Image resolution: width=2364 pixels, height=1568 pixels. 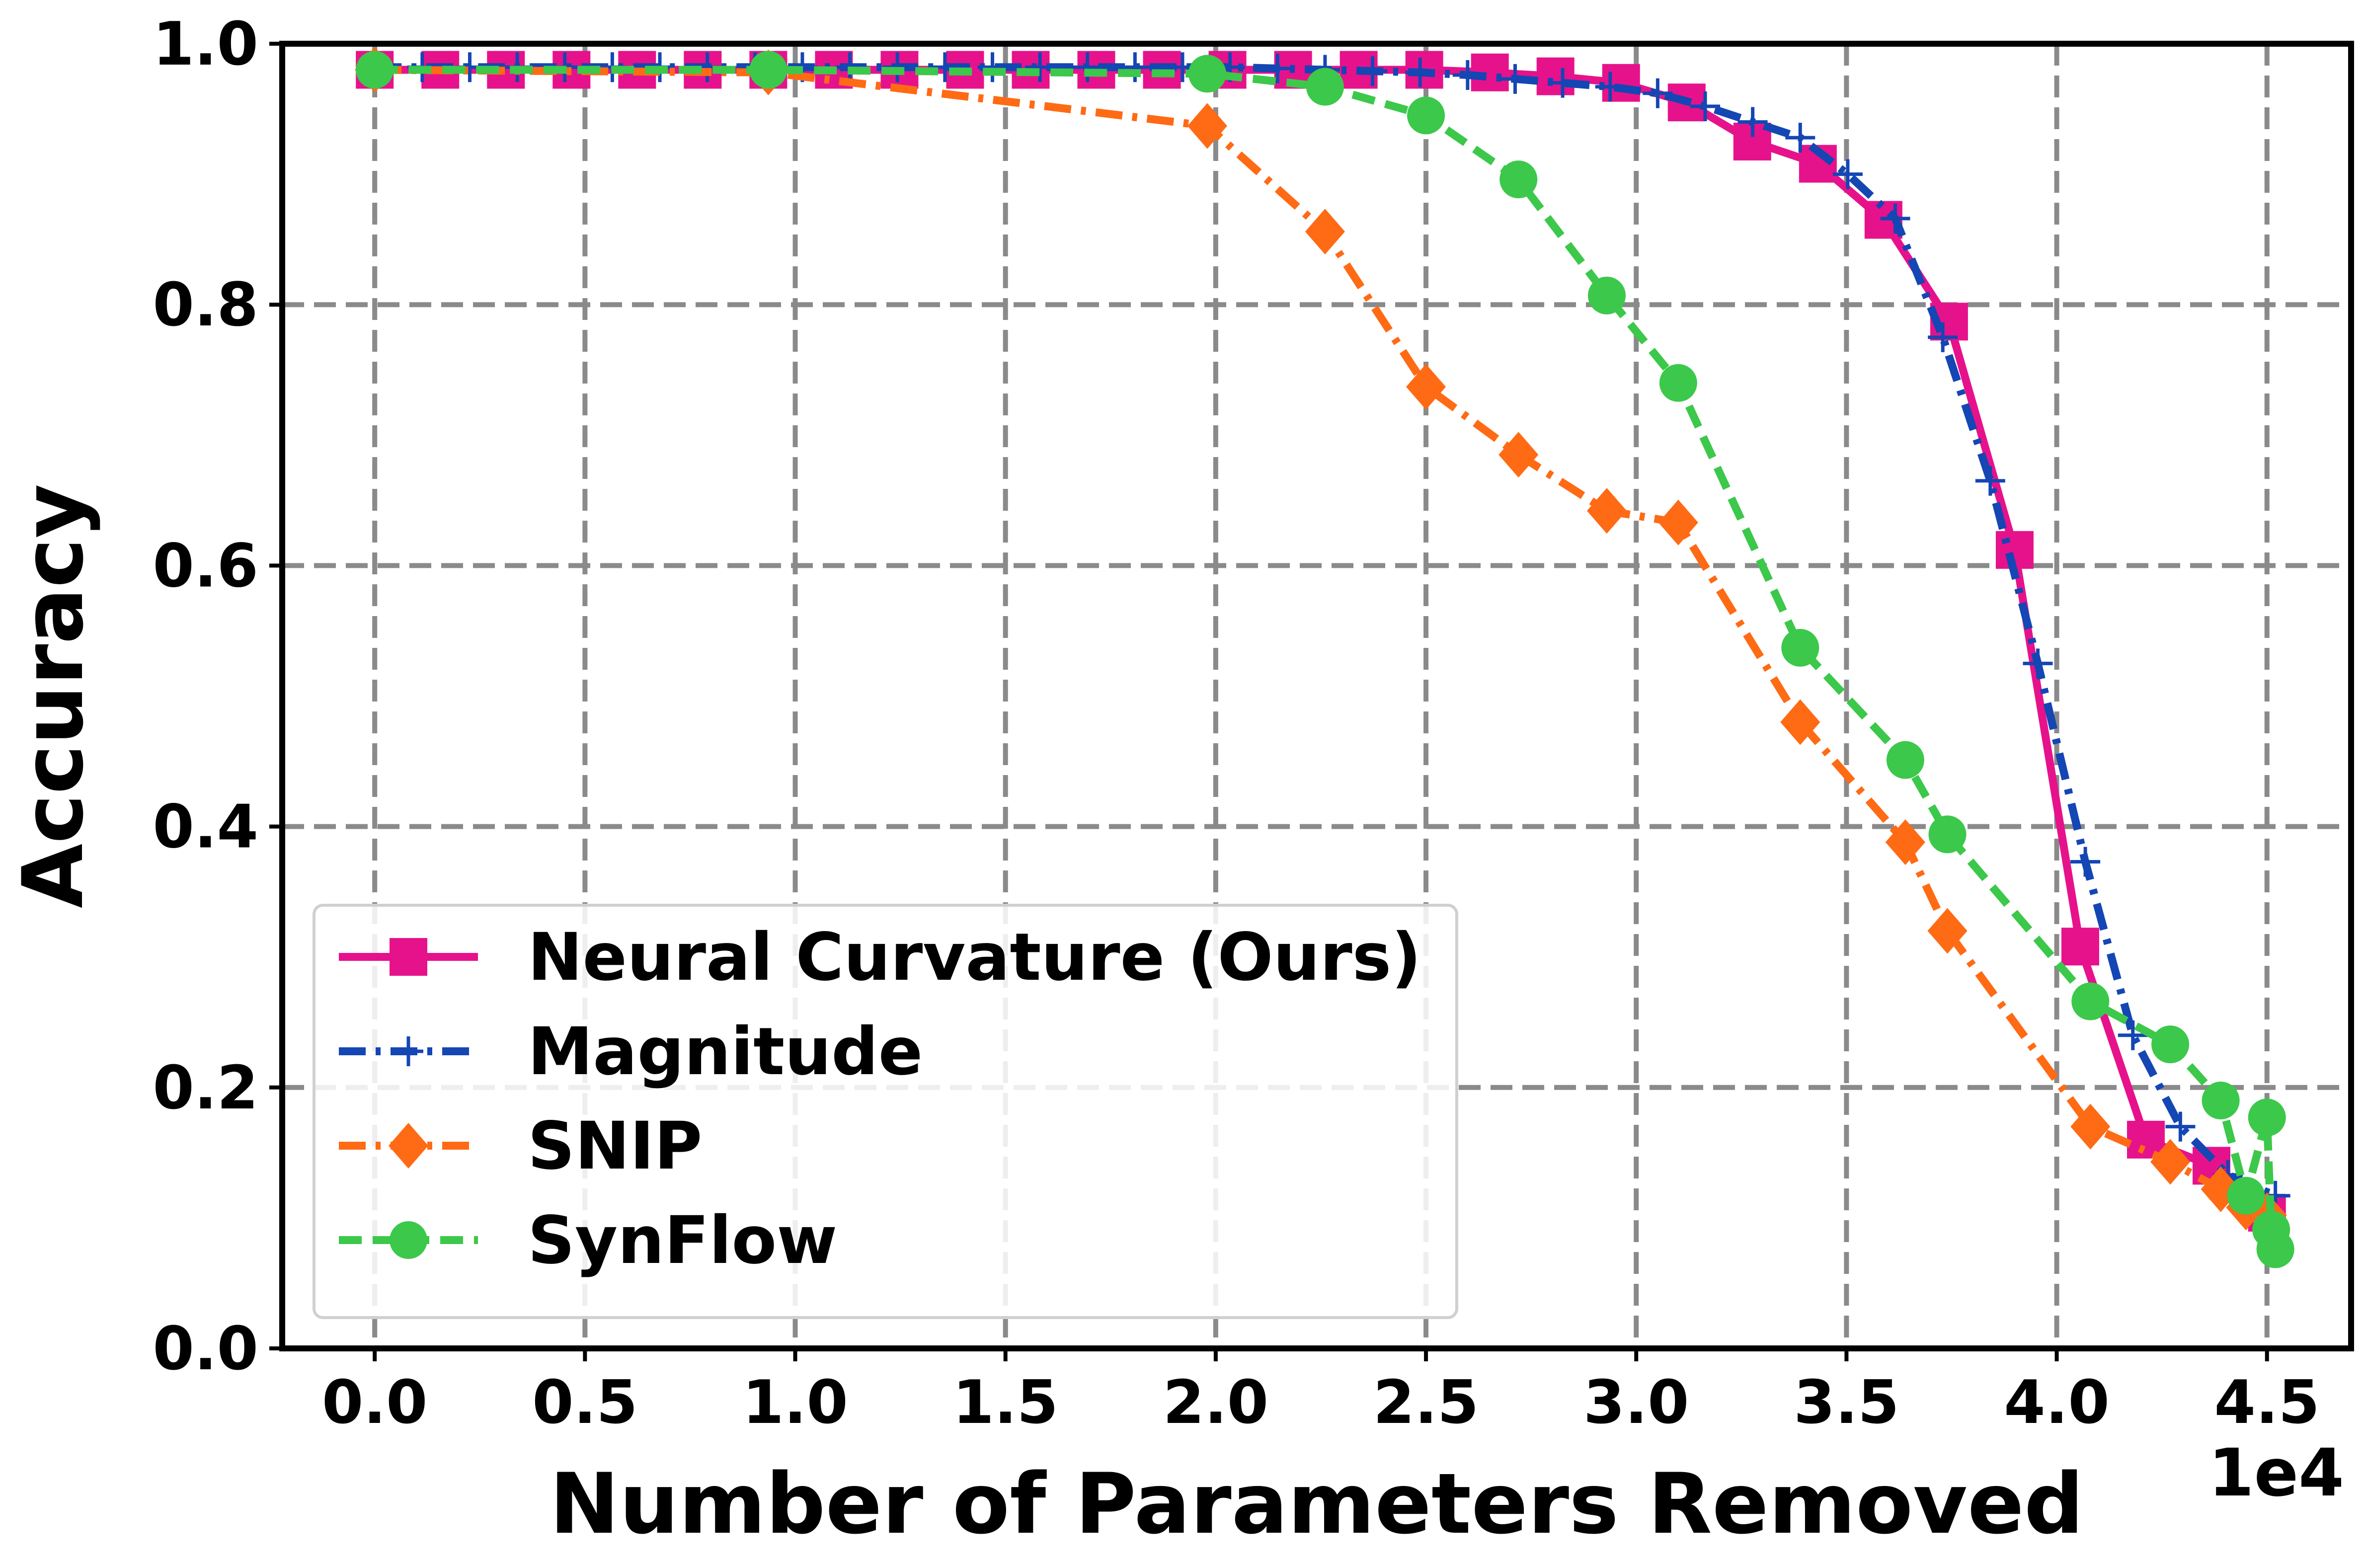 What do you see at coordinates (205, 1089) in the screenshot?
I see `y-tick-label: 0.2` at bounding box center [205, 1089].